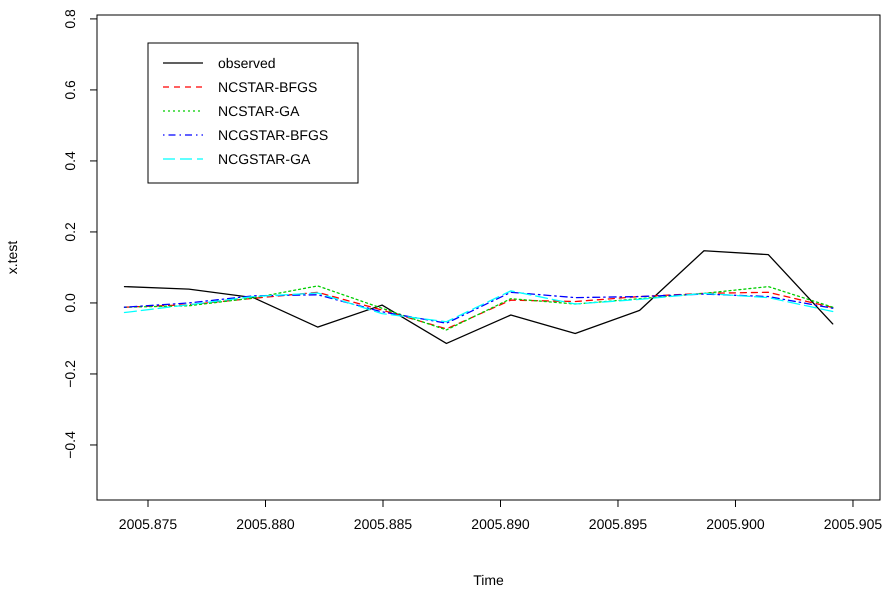  Describe the element at coordinates (70, 18) in the screenshot. I see `y-tick-label: 0.8` at that location.